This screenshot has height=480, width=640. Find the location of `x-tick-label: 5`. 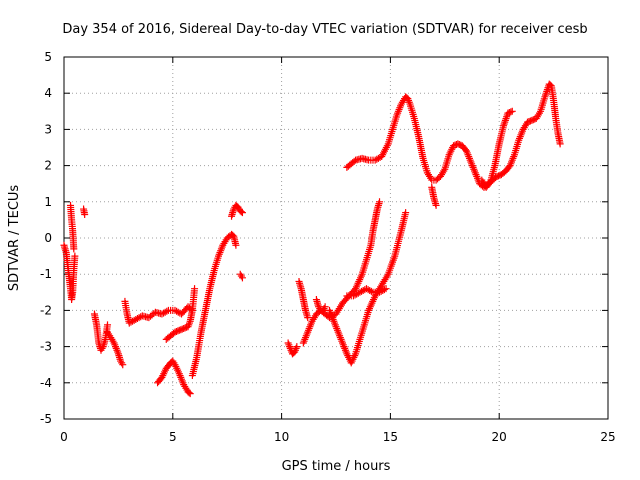

x-tick-label: 5 is located at coordinates (173, 437).